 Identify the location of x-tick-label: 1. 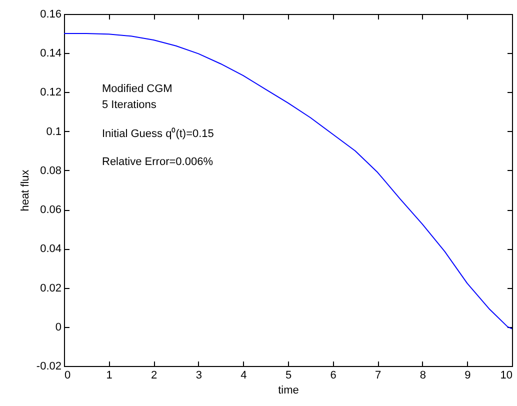
(109, 376).